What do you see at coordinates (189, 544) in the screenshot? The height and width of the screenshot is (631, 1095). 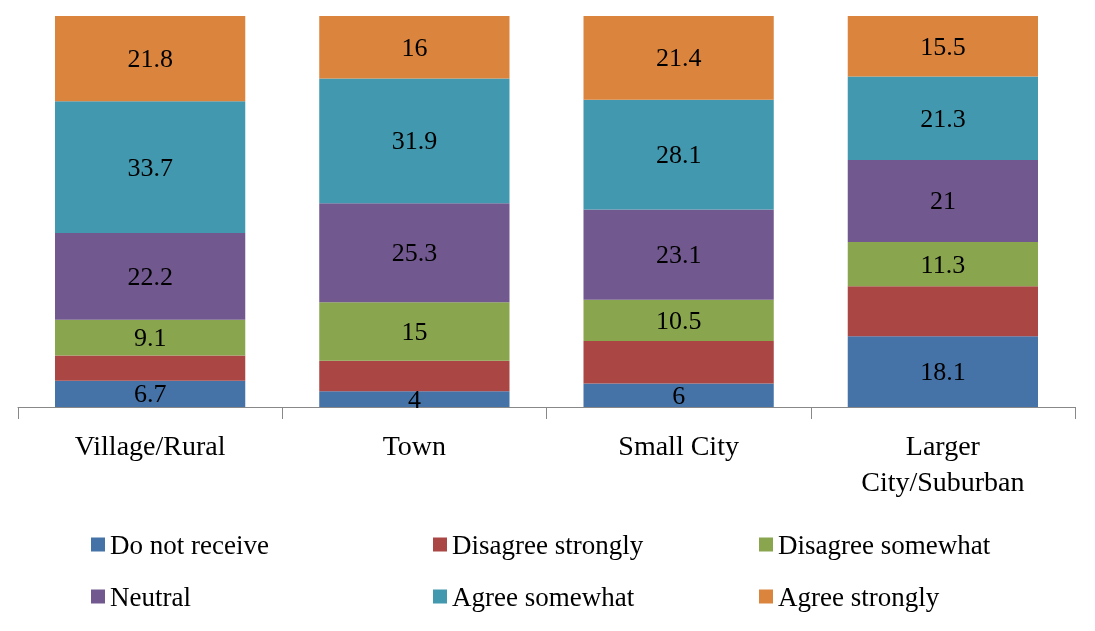 I see `legend-label: Do not receive` at bounding box center [189, 544].